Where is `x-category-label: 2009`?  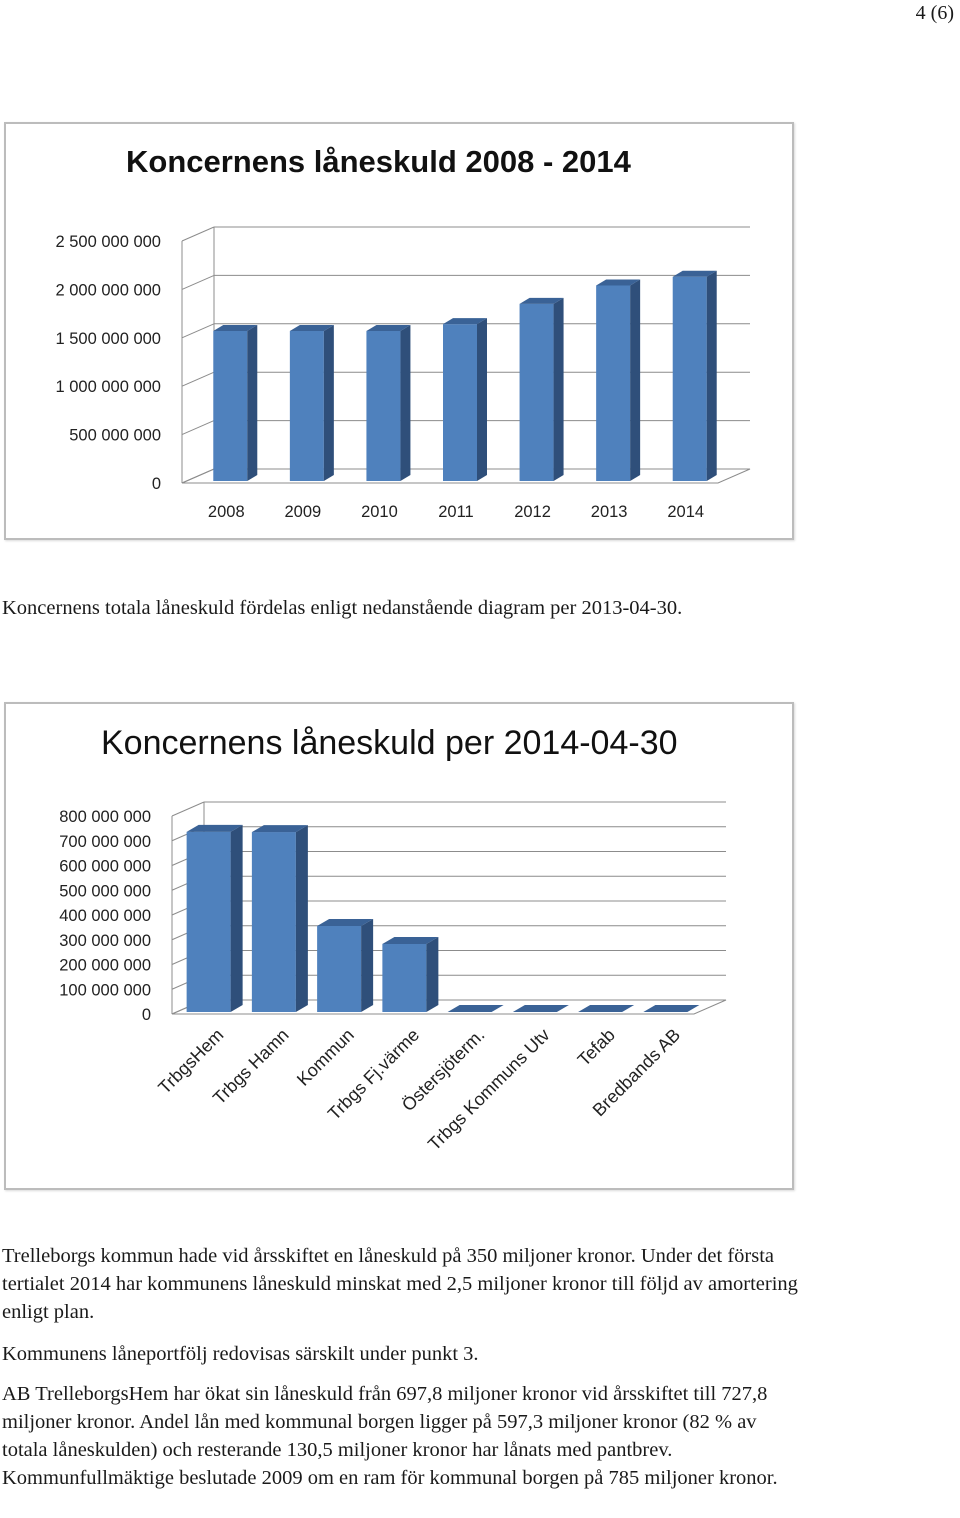 x-category-label: 2009 is located at coordinates (302, 512).